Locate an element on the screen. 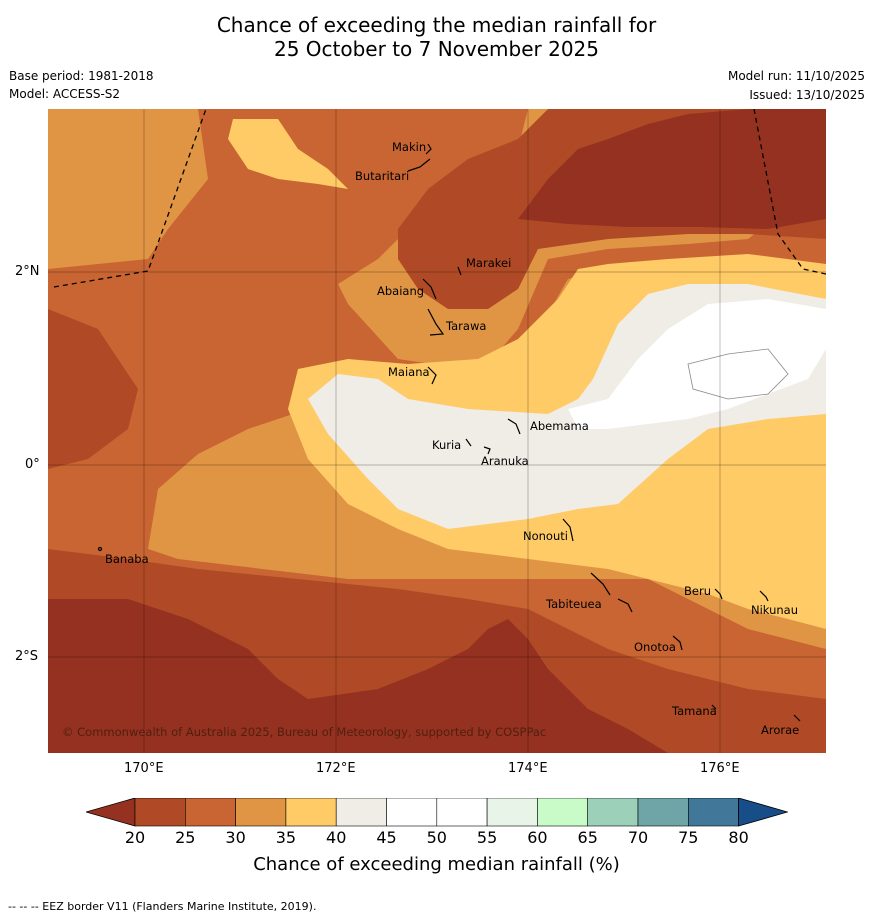  place-tarawa: Tarawa is located at coordinates (465, 326).